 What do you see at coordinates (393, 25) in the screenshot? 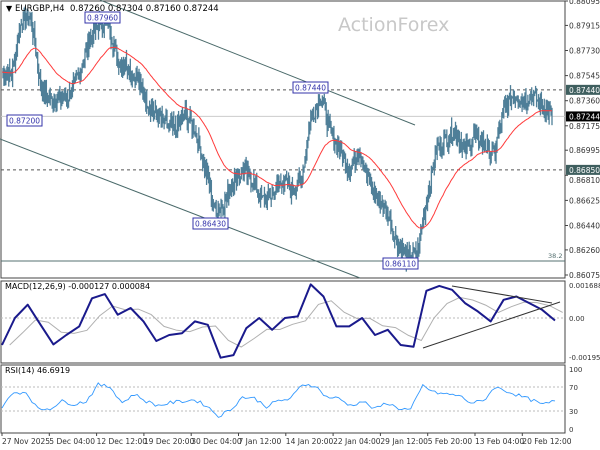
I see `watermark: ActionForex` at bounding box center [393, 25].